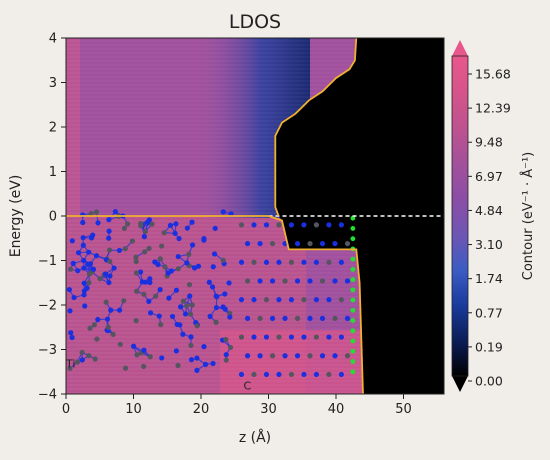  Describe the element at coordinates (489, 176) in the screenshot. I see `colorbar-tick-label: 6.97` at that location.